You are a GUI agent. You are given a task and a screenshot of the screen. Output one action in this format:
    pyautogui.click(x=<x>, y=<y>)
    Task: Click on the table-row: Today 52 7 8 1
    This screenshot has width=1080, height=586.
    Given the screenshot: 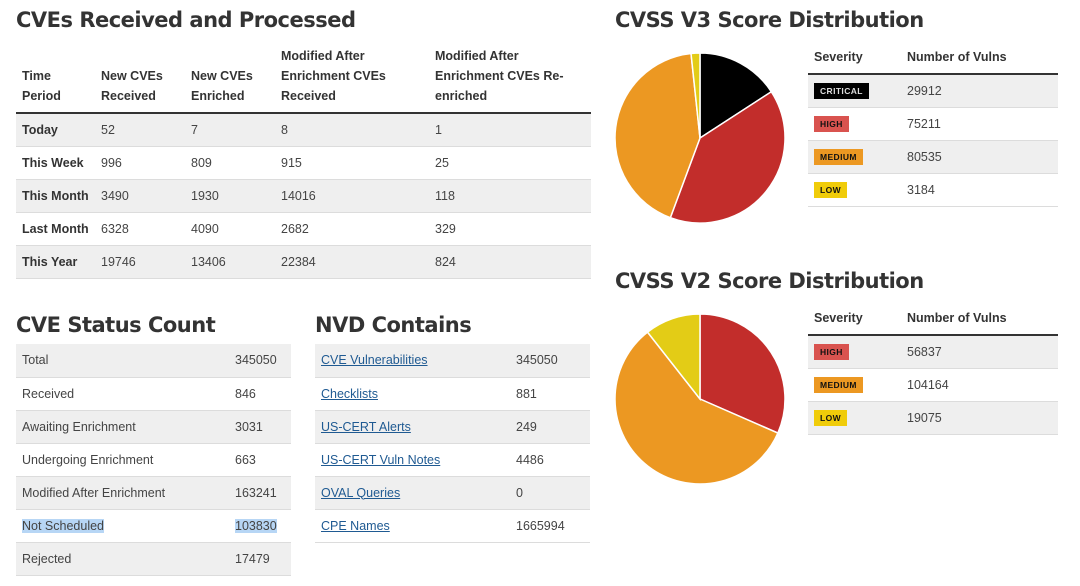 What is the action you would take?
    pyautogui.click(x=303, y=130)
    